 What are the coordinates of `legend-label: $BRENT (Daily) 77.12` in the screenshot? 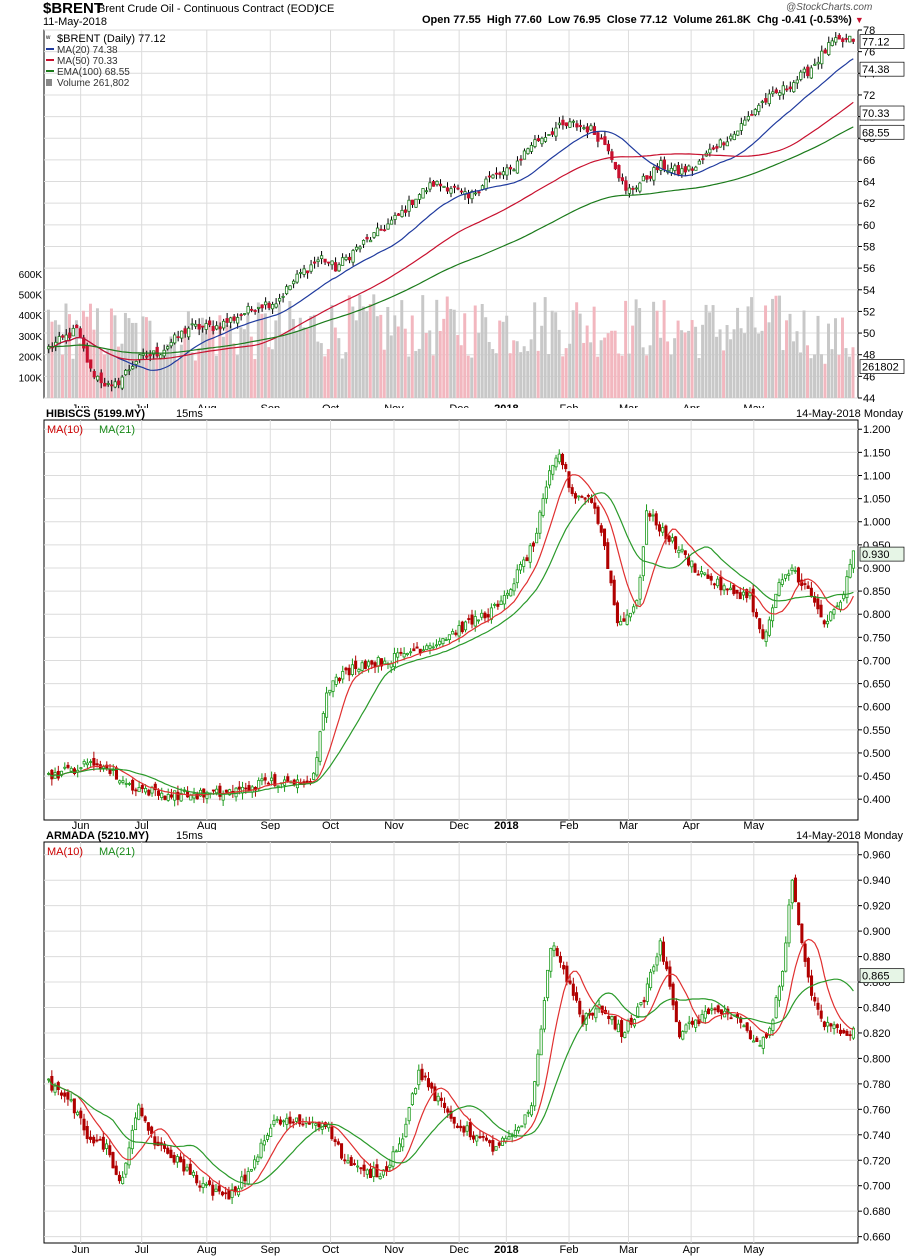 It's located at (111, 39).